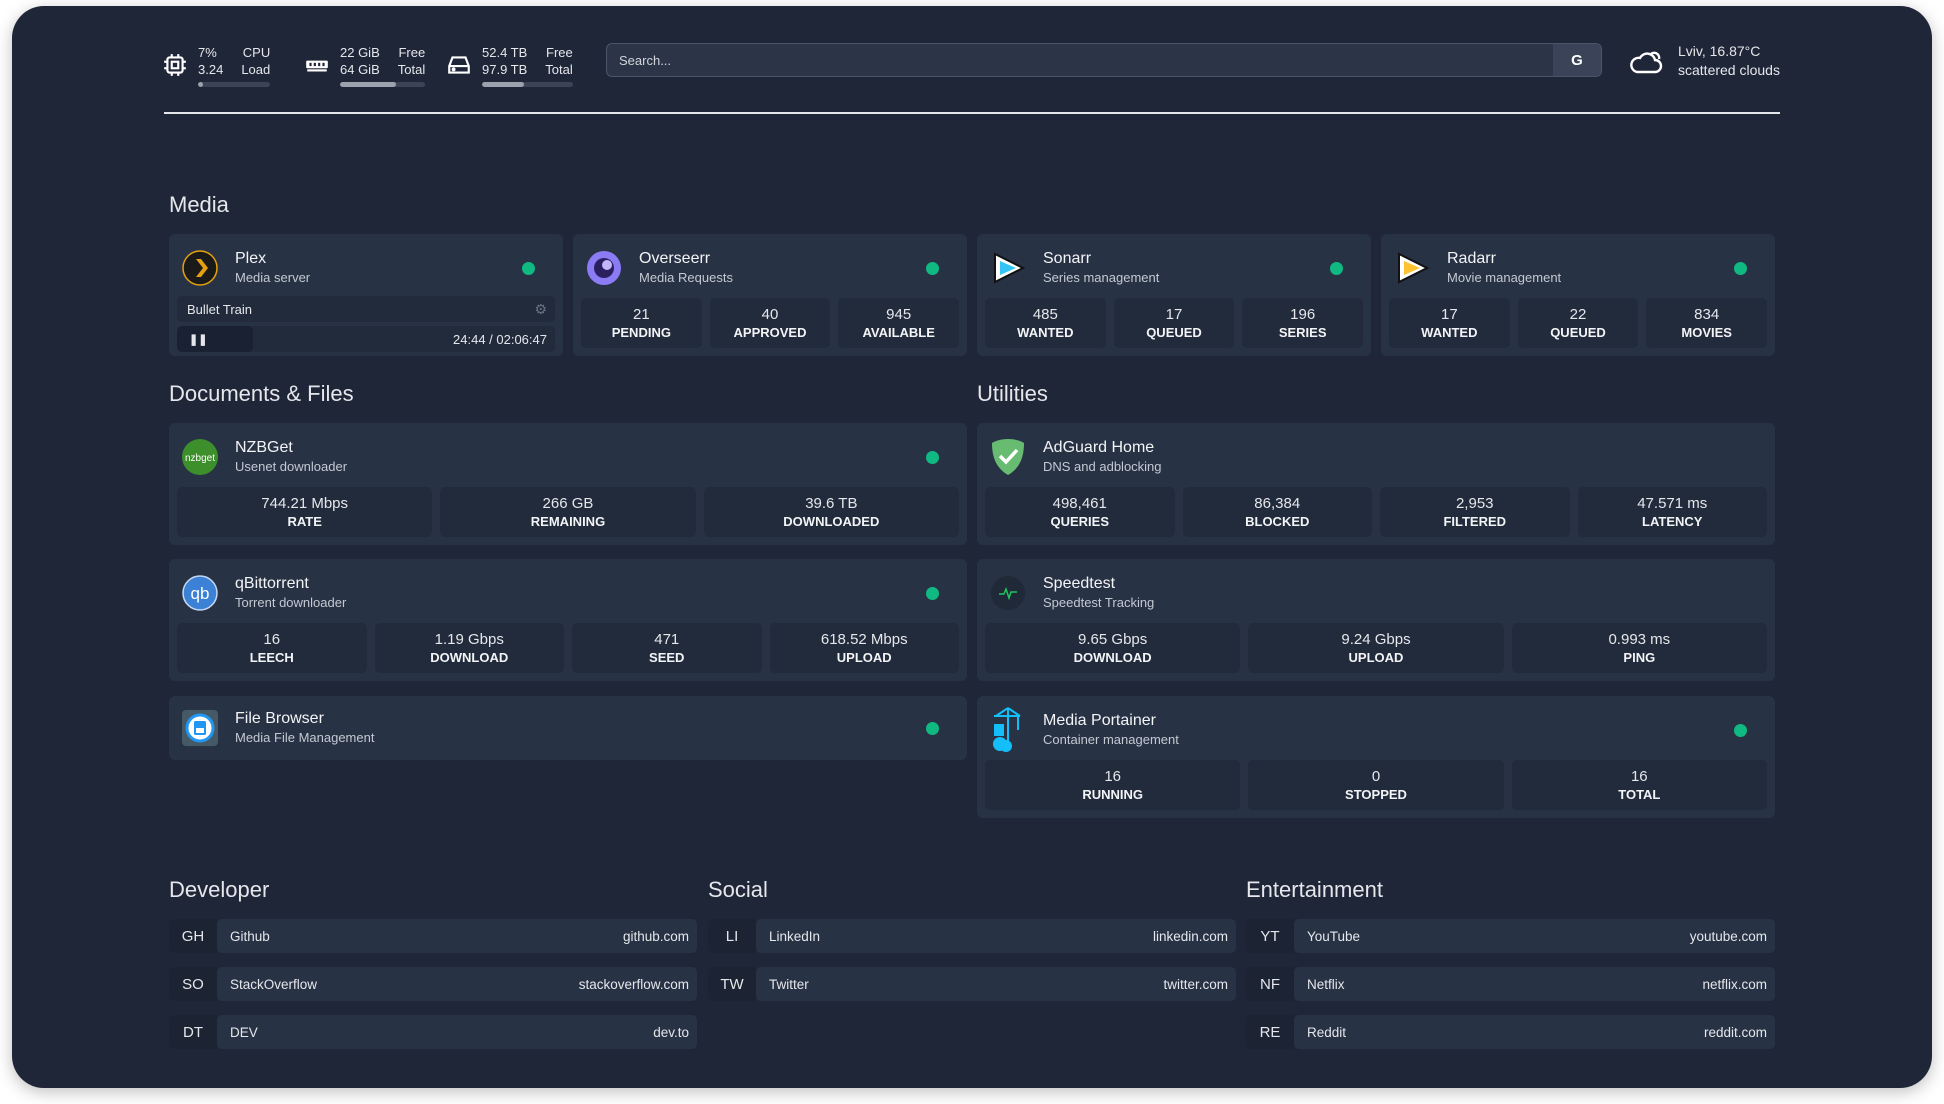 This screenshot has width=1944, height=1104. What do you see at coordinates (1734, 984) in the screenshot?
I see `bookmark-url: netflix.com` at bounding box center [1734, 984].